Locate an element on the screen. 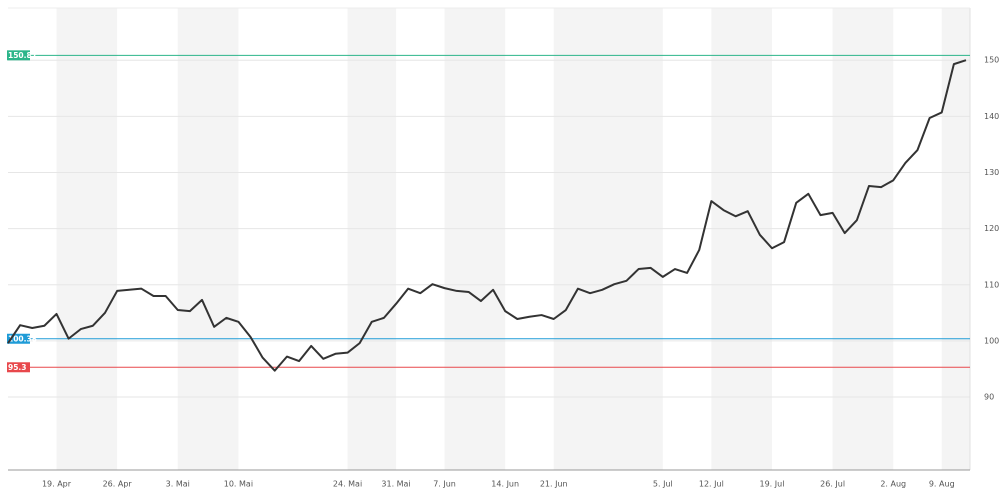 This screenshot has height=500, width=1000. x-tick-label: 14. Jun is located at coordinates (505, 484).